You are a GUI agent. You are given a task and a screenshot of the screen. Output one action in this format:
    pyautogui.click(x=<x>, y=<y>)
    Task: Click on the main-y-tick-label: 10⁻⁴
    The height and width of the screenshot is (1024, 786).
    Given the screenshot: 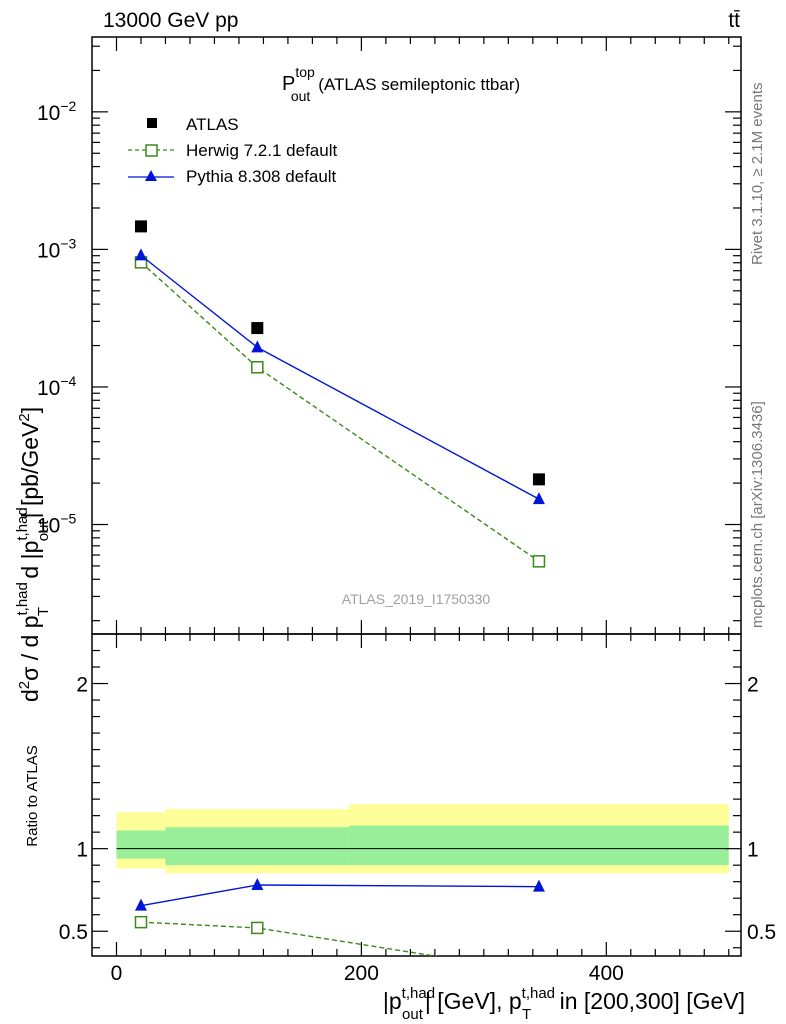 What is the action you would take?
    pyautogui.click(x=57, y=386)
    